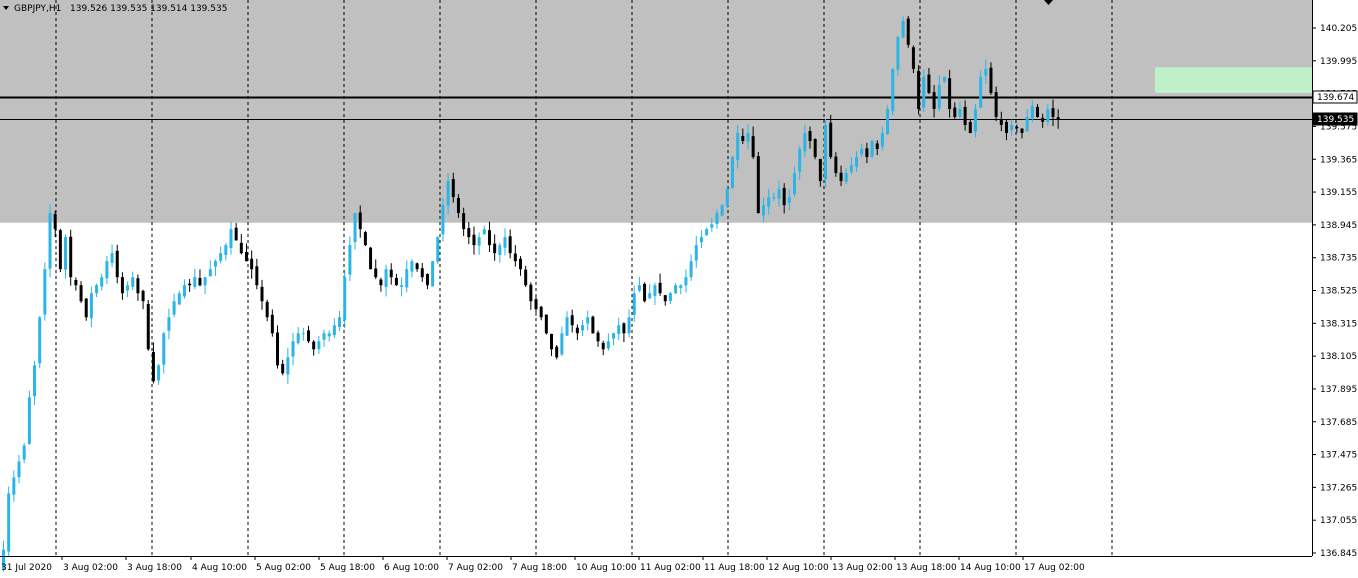 This screenshot has height=578, width=1358. What do you see at coordinates (1338, 521) in the screenshot?
I see `price-tick-label: 137.055` at bounding box center [1338, 521].